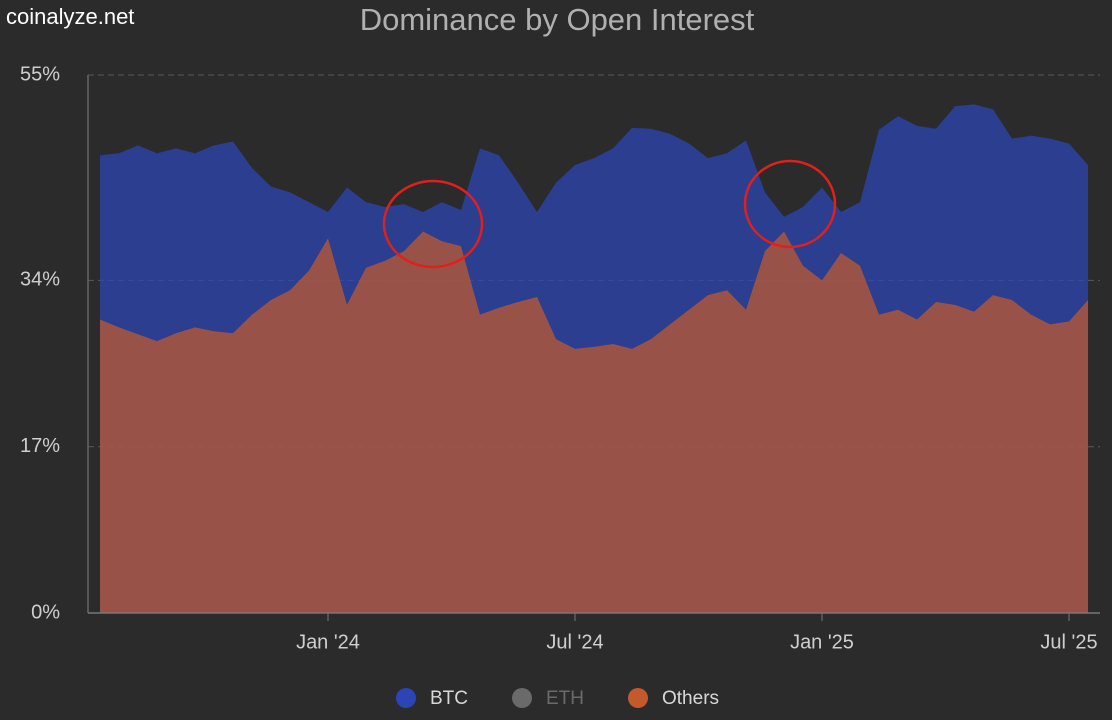 Image resolution: width=1112 pixels, height=720 pixels. Describe the element at coordinates (557, 19) in the screenshot. I see `chart-title: Dominance by Open Interest` at that location.